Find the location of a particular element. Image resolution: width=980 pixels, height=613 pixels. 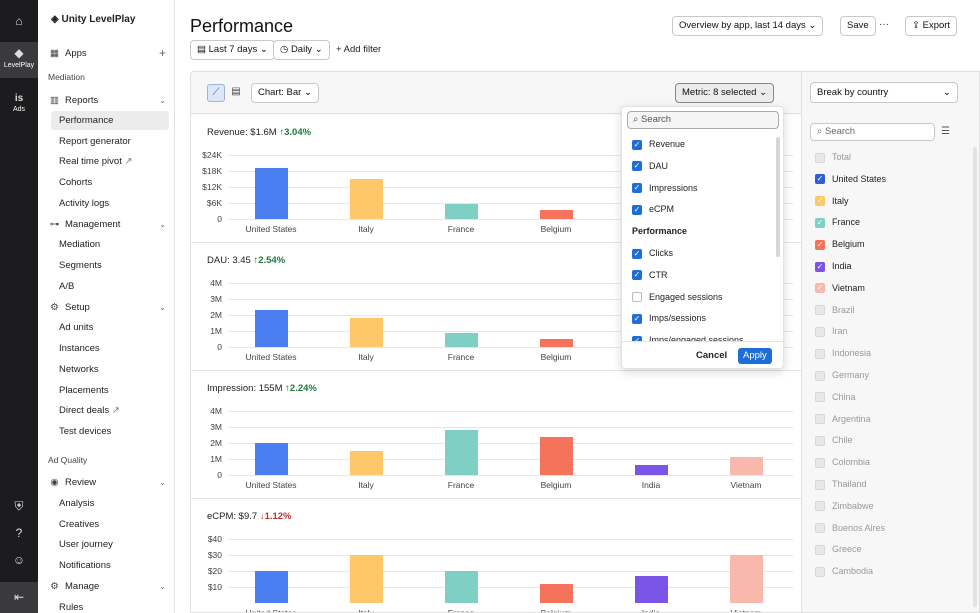

country-option: Germany is located at coordinates (842, 375).